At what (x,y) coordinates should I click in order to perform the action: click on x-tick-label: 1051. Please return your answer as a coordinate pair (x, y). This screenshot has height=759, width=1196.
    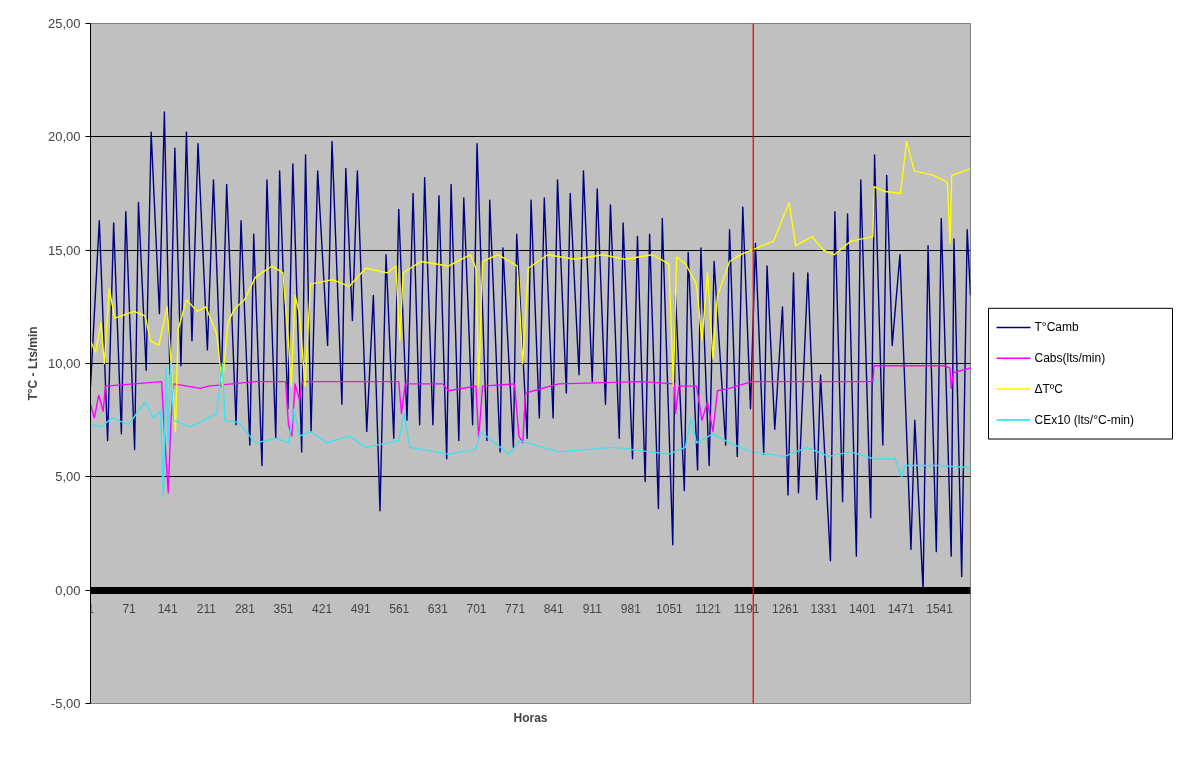
    Looking at the image, I should click on (670, 609).